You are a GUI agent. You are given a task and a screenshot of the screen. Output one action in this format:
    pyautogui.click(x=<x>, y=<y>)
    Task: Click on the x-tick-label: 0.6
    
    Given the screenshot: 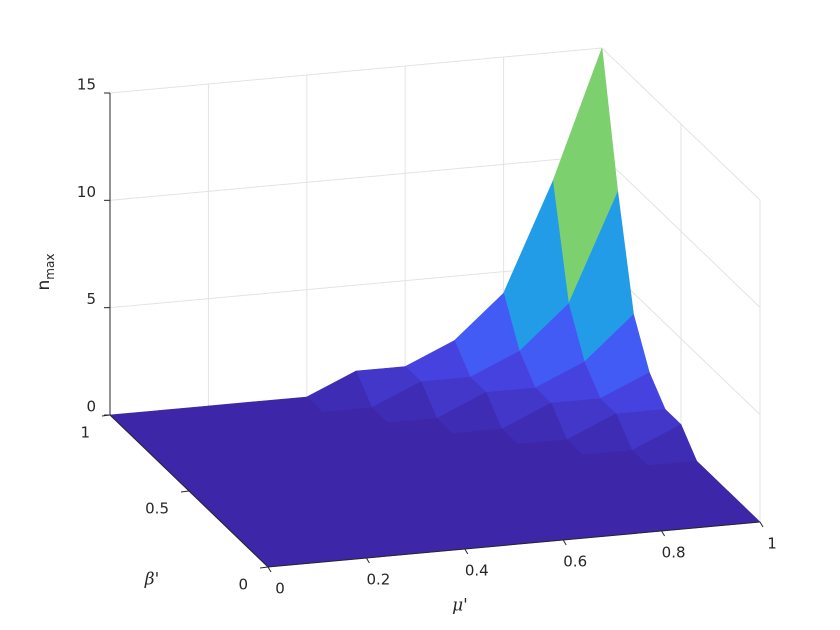 What is the action you would take?
    pyautogui.click(x=575, y=562)
    